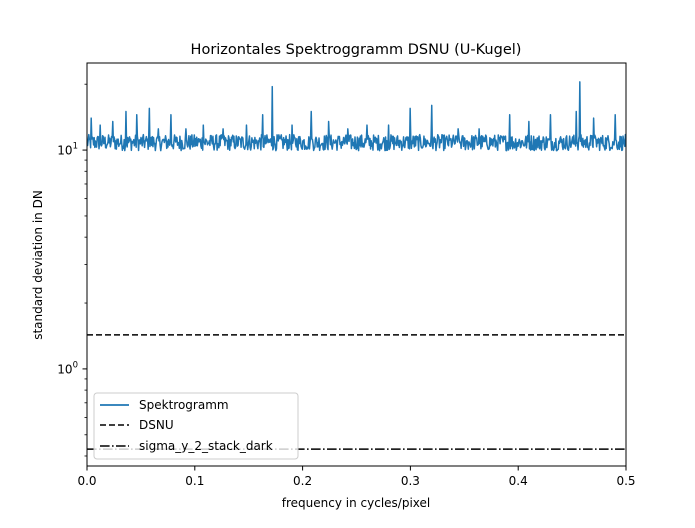  What do you see at coordinates (356, 503) in the screenshot?
I see `x-axis-label: frequency in cycles/pixel` at bounding box center [356, 503].